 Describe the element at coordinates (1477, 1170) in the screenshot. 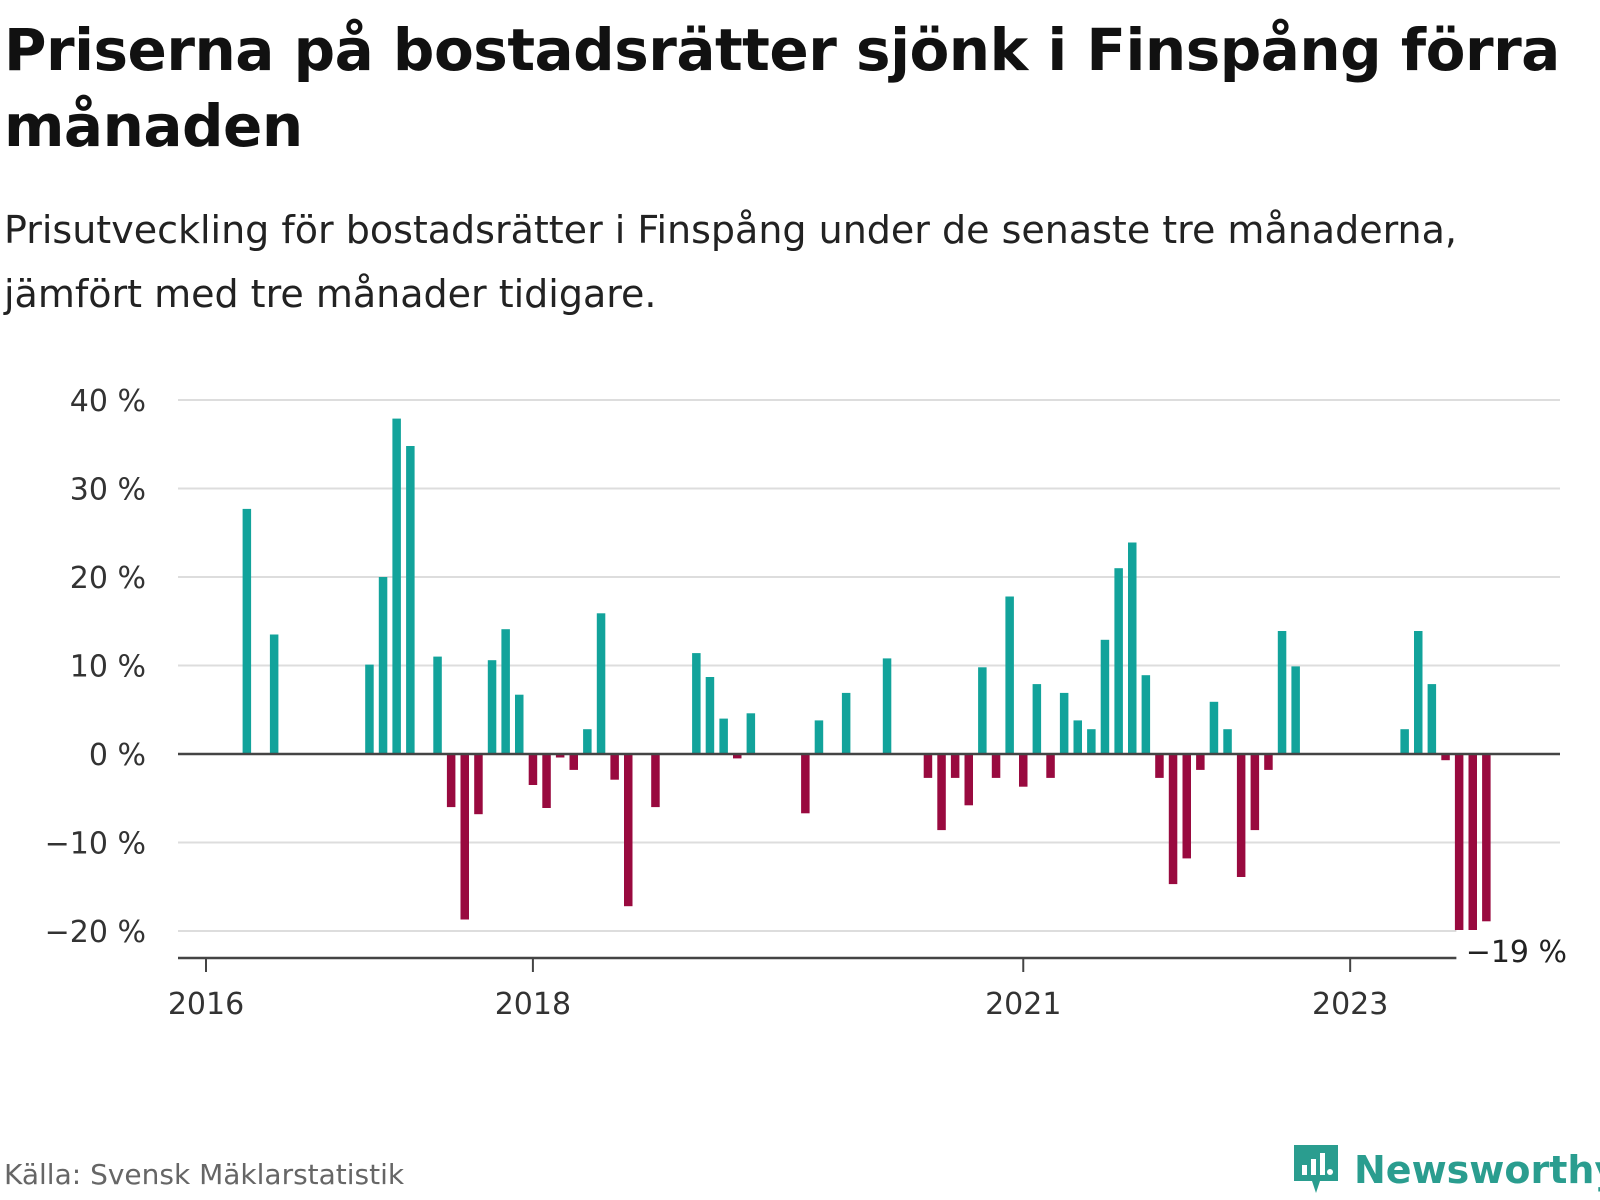

I see `brand-name: Newsworthy` at that location.